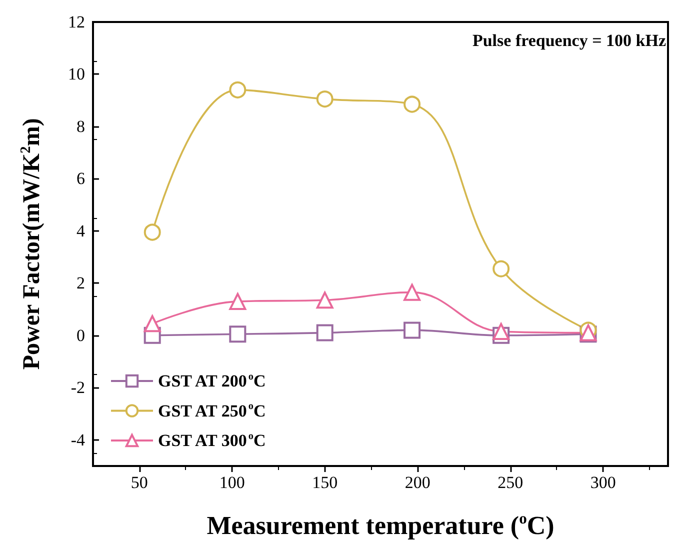 Image resolution: width=680 pixels, height=546 pixels. What do you see at coordinates (81, 230) in the screenshot?
I see `y-tick-label: 4` at bounding box center [81, 230].